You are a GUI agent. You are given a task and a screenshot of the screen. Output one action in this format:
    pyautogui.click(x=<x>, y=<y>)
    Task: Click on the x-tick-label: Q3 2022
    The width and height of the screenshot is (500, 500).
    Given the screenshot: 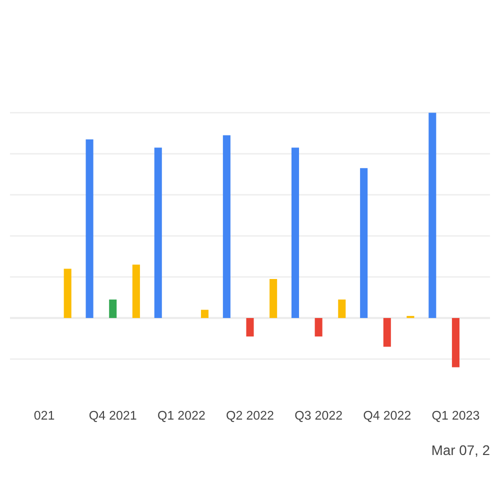 What is the action you would take?
    pyautogui.click(x=318, y=416)
    